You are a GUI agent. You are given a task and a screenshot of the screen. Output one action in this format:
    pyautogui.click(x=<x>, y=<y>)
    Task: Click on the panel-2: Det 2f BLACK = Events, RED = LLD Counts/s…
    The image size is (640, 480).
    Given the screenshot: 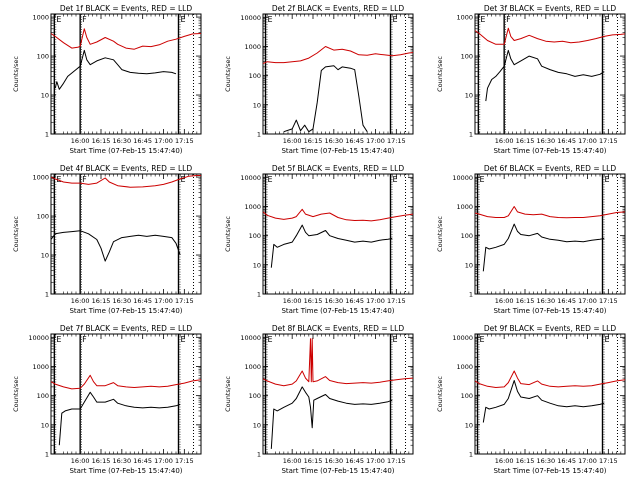 What is the action you would take?
    pyautogui.click(x=319, y=79)
    